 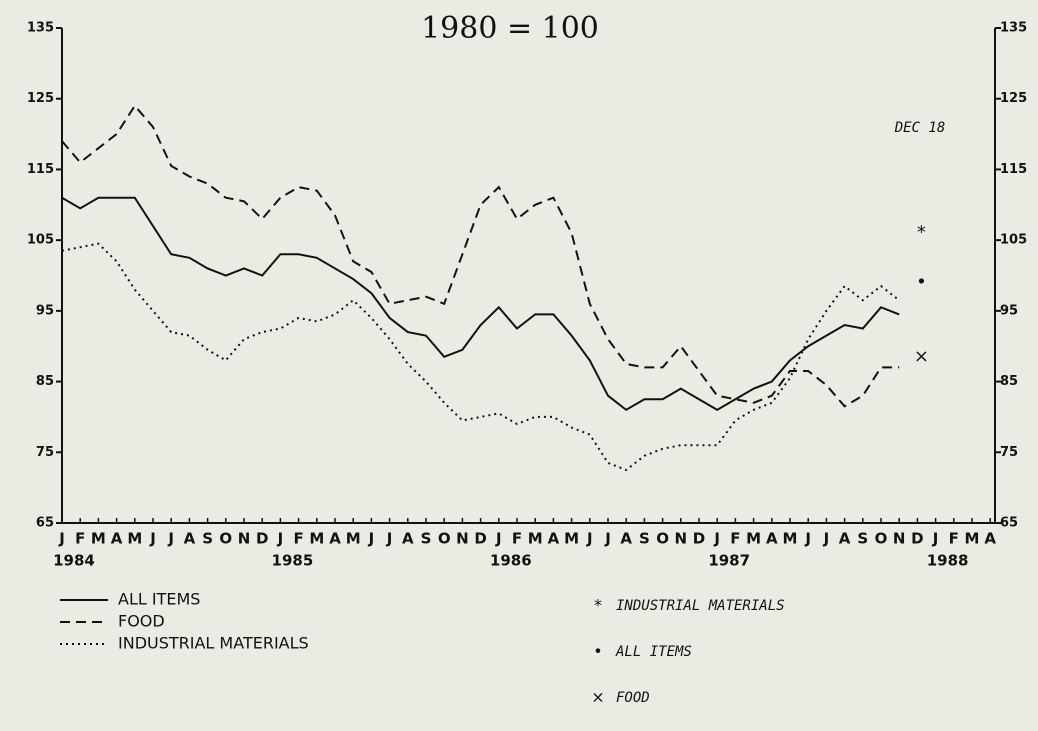 What do you see at coordinates (598, 605) in the screenshot?
I see `dec-legend-symbol: *` at bounding box center [598, 605].